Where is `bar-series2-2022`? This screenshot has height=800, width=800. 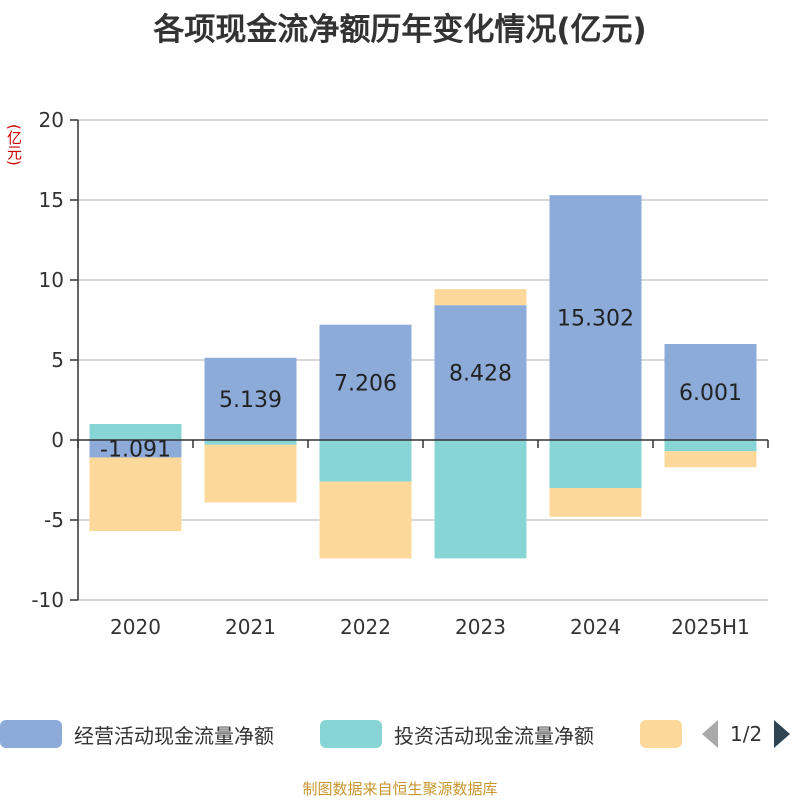
bar-series2-2022 is located at coordinates (365, 461).